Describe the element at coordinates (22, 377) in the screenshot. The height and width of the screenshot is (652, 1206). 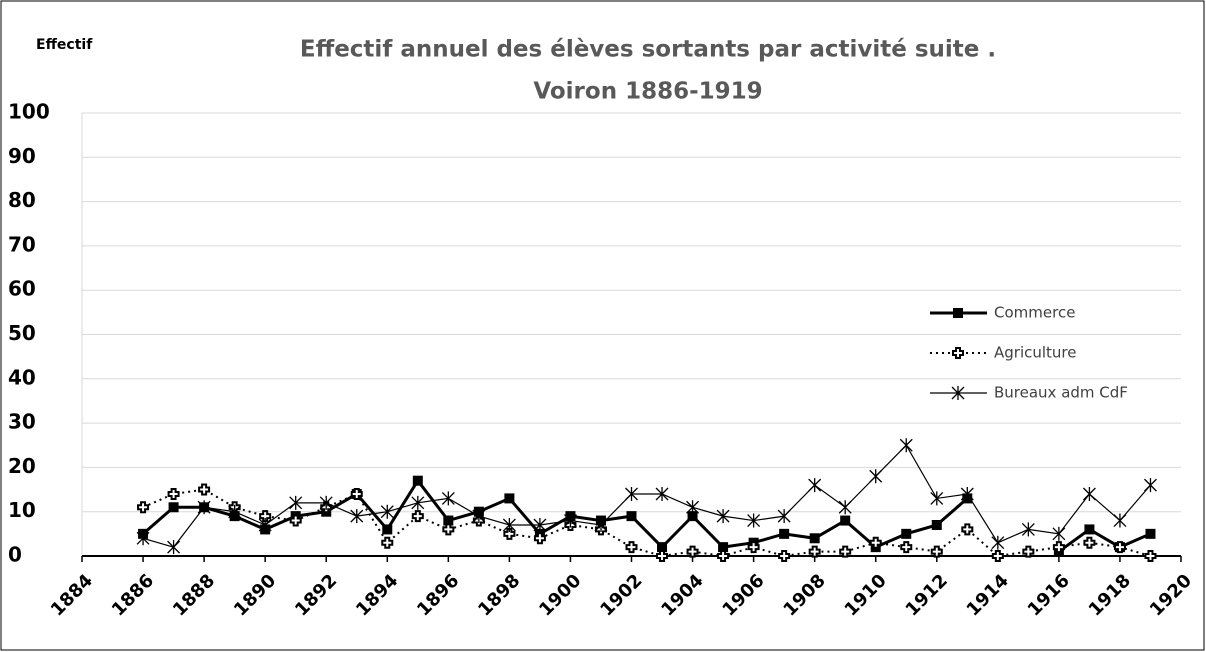
I see `y-tick-label: 40` at that location.